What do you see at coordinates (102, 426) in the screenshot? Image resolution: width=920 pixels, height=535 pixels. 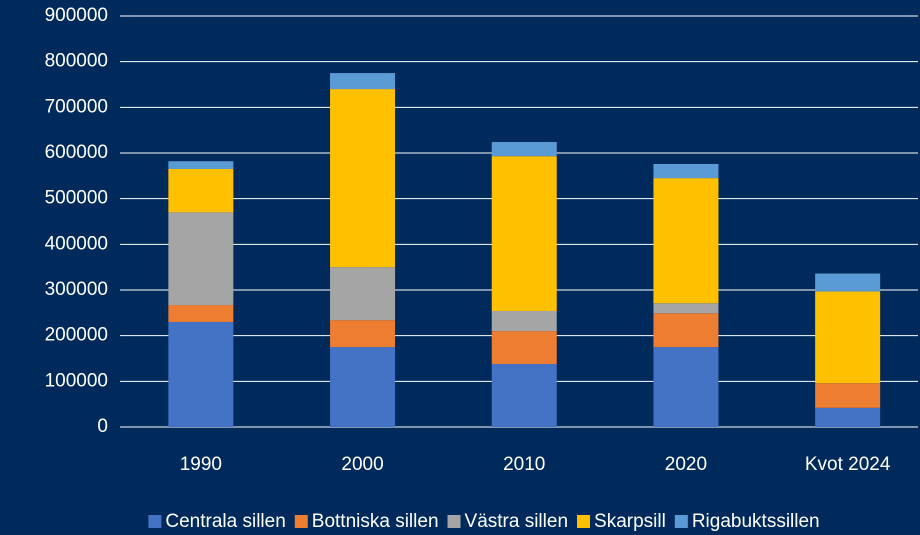 I see `y-tick-label: 0` at bounding box center [102, 426].